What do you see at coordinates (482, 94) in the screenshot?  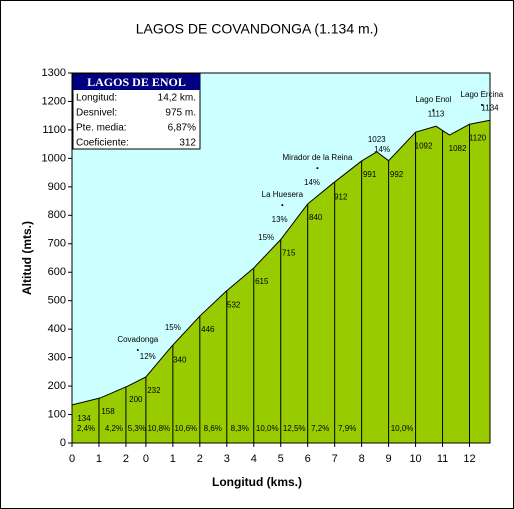 I see `annotation: Lago Ercina` at bounding box center [482, 94].